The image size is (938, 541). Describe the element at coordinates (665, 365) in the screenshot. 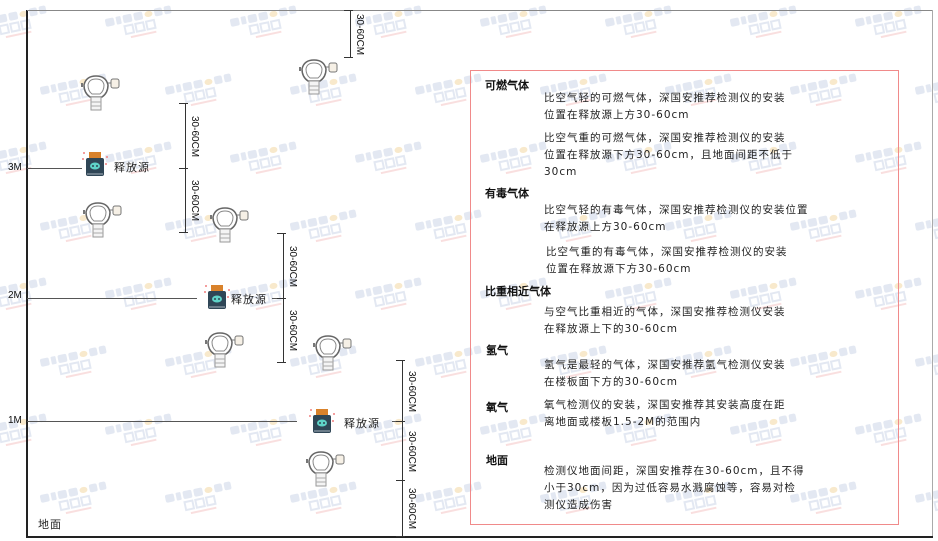

I see `hydrogen-line: 氢气是最轻的气体，深国安推荐氢气检测仪安装` at that location.